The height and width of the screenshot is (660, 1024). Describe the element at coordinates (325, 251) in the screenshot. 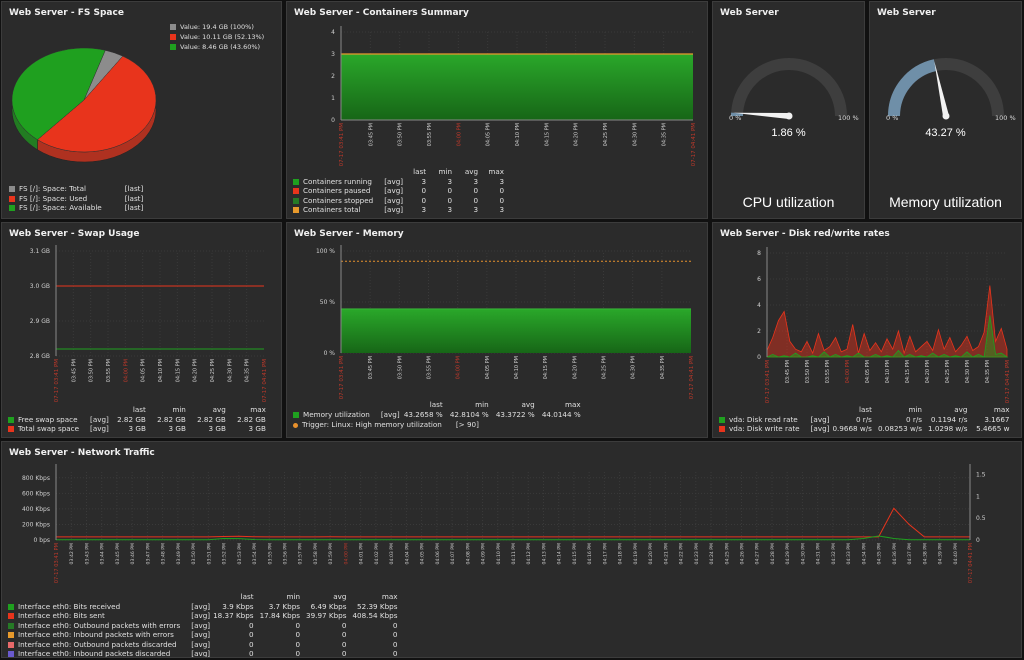

I see `y-tick-label: 100 %` at that location.